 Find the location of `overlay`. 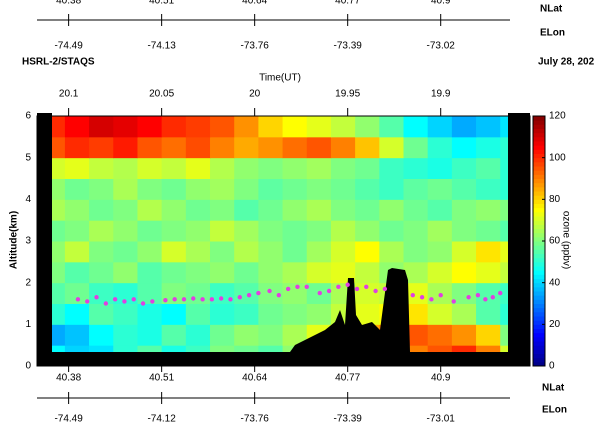

overlay is located at coordinates (289, 294).